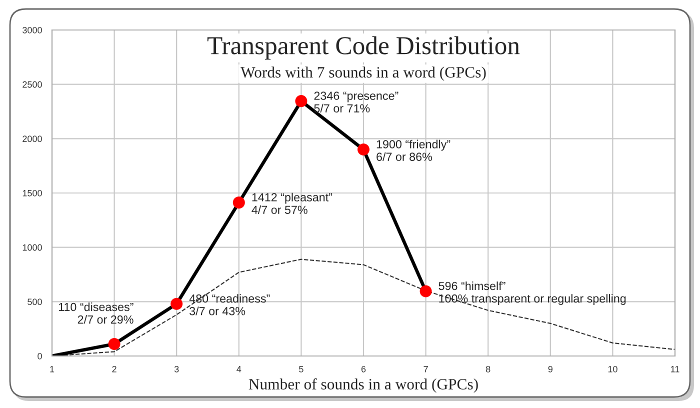 This screenshot has height=408, width=700. What do you see at coordinates (32, 30) in the screenshot?
I see `y-tick-label: 3000` at bounding box center [32, 30].